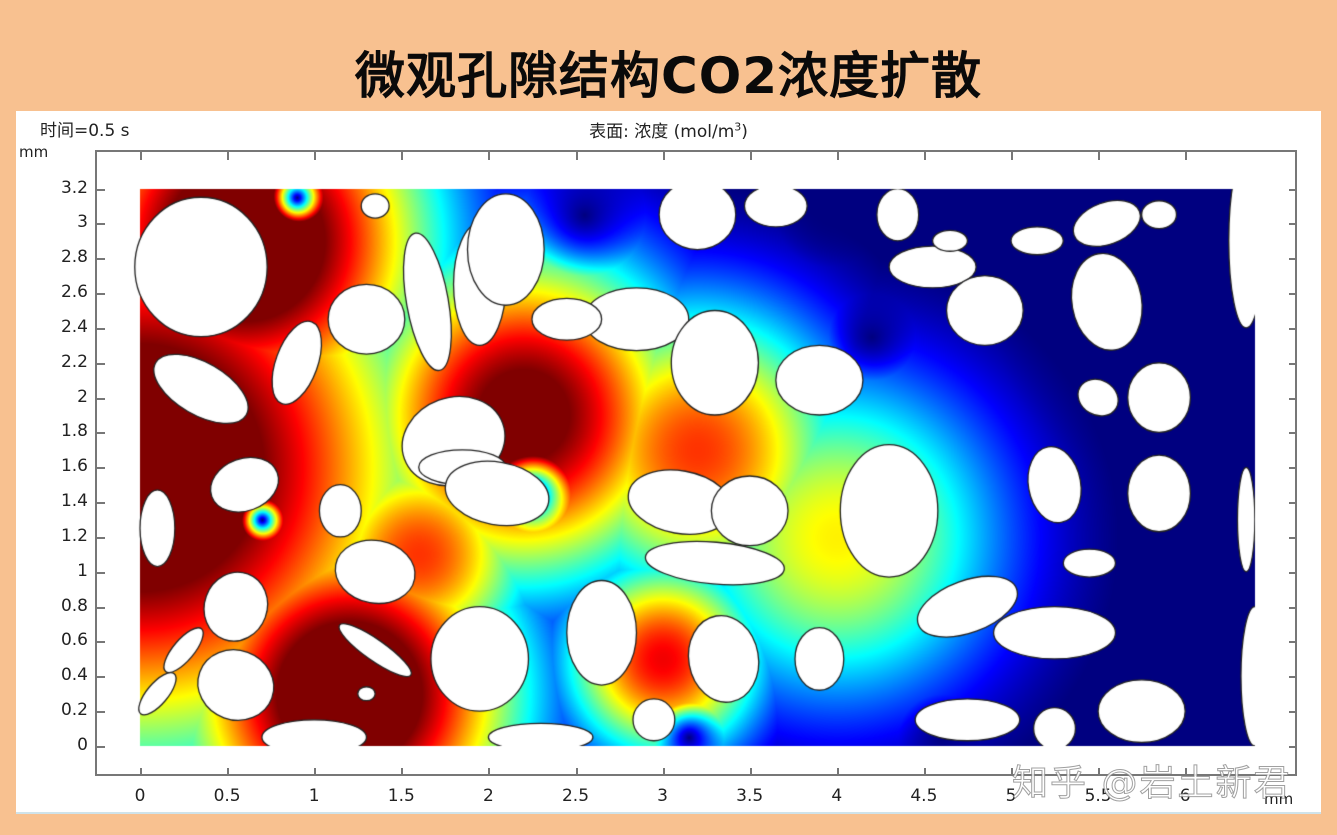 The height and width of the screenshot is (835, 1337). I want to click on y-tick-label: 0.2, so click(74, 710).